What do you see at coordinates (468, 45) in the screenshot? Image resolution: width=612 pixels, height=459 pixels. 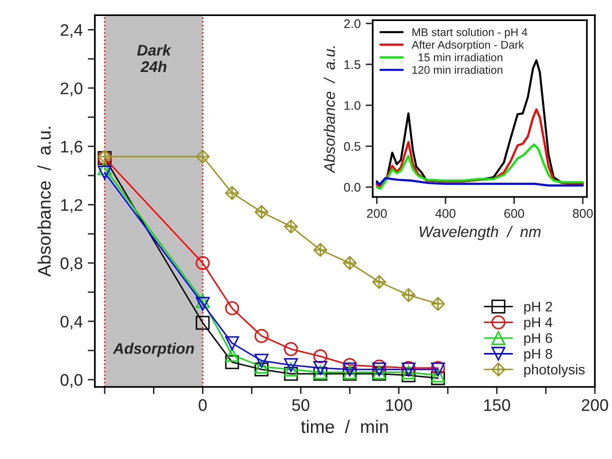 I see `legend-label: After Adsorption - Dark` at bounding box center [468, 45].